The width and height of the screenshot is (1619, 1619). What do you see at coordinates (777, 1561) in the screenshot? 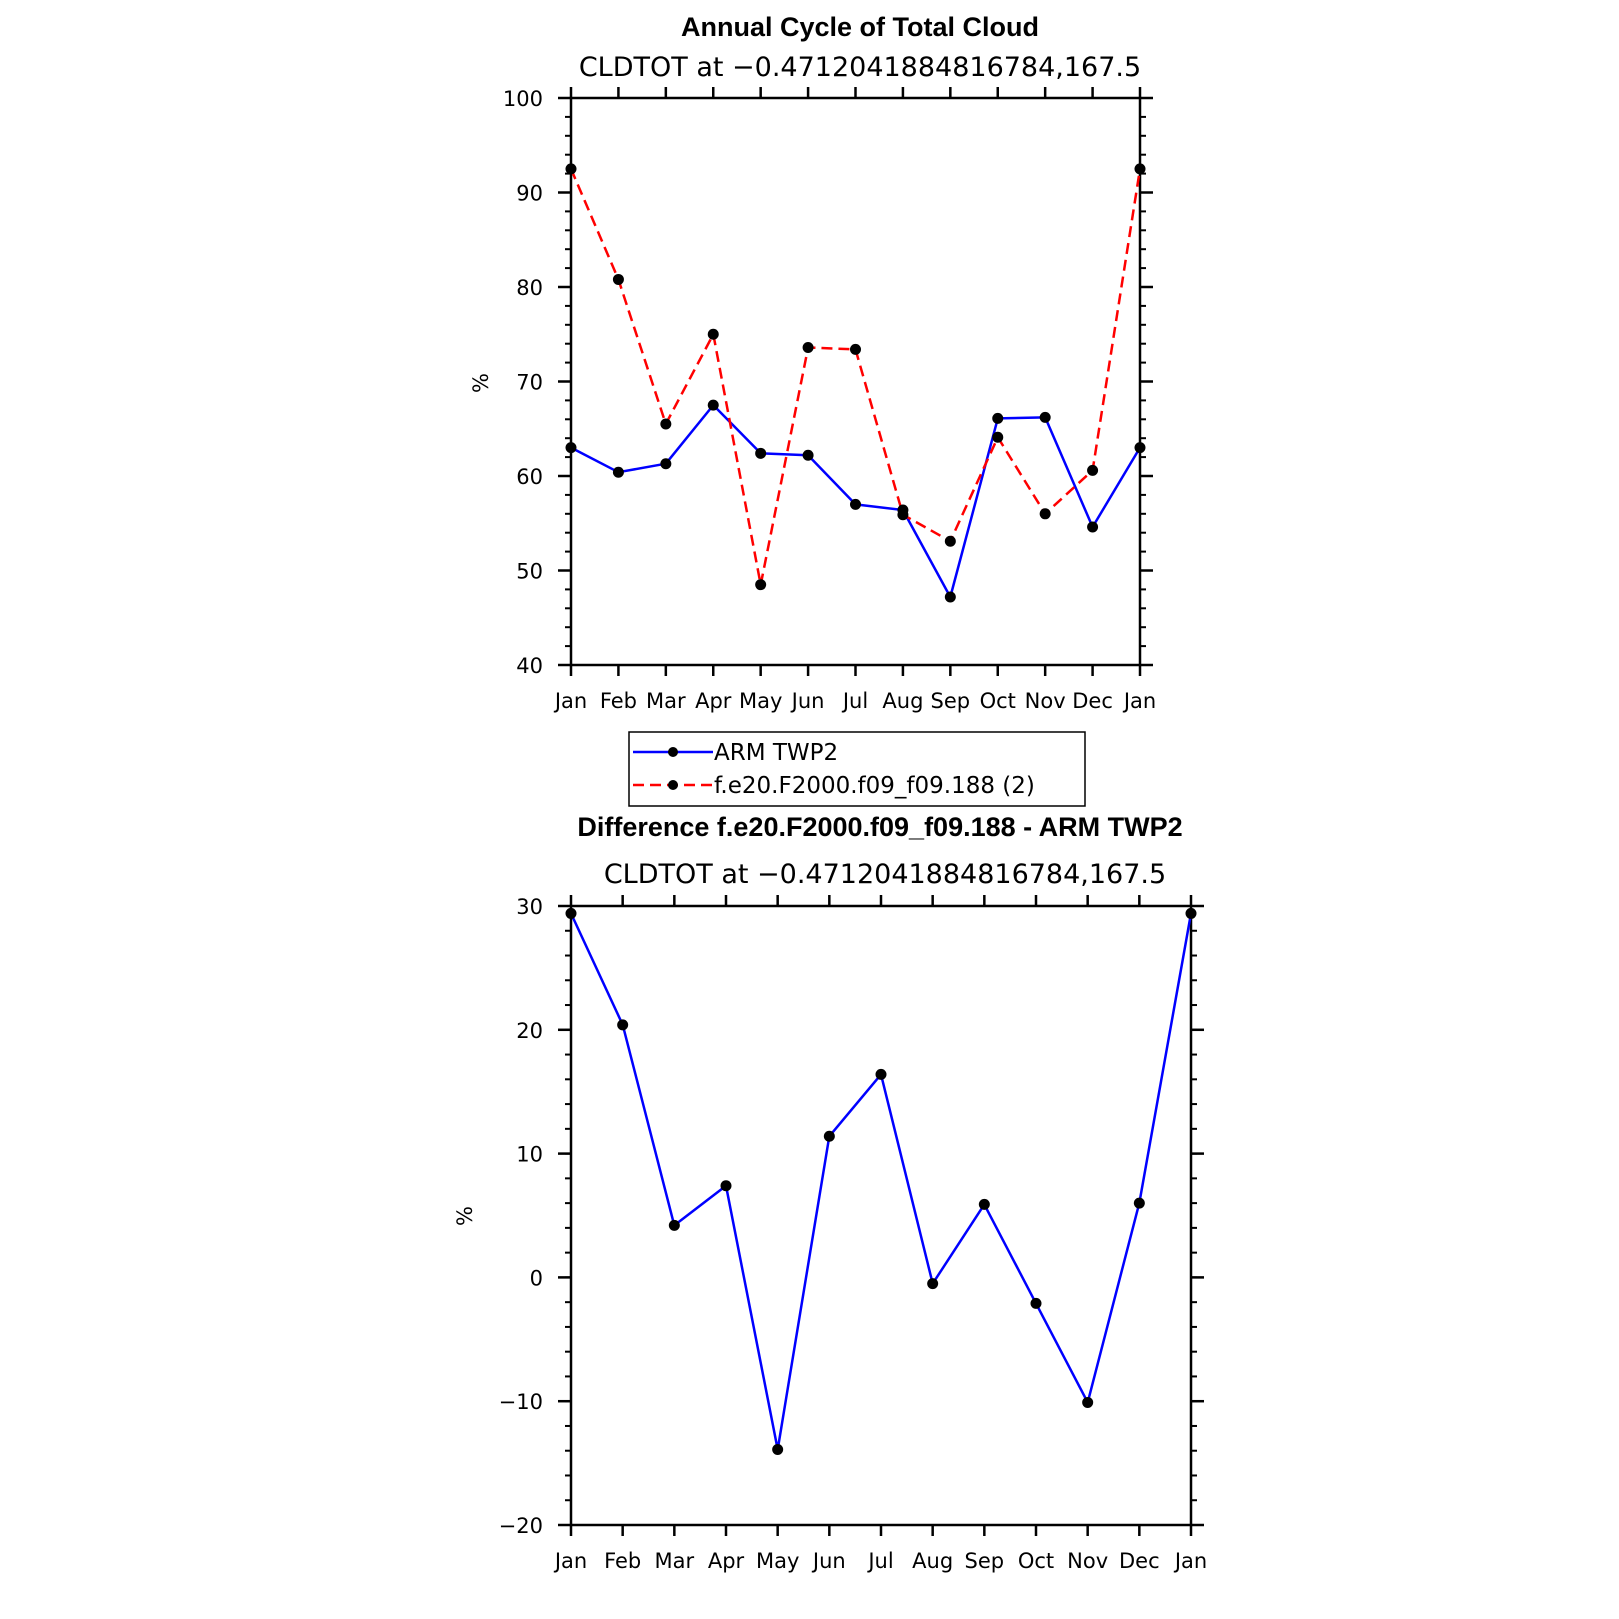
I see `chart2-xtick-label: May` at bounding box center [777, 1561].